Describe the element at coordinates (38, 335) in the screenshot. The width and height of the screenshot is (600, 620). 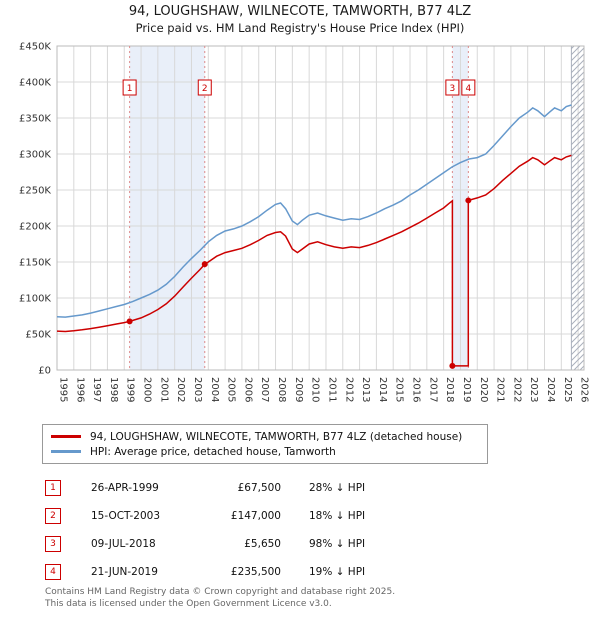
I see `svg-text: £50K` at that location.